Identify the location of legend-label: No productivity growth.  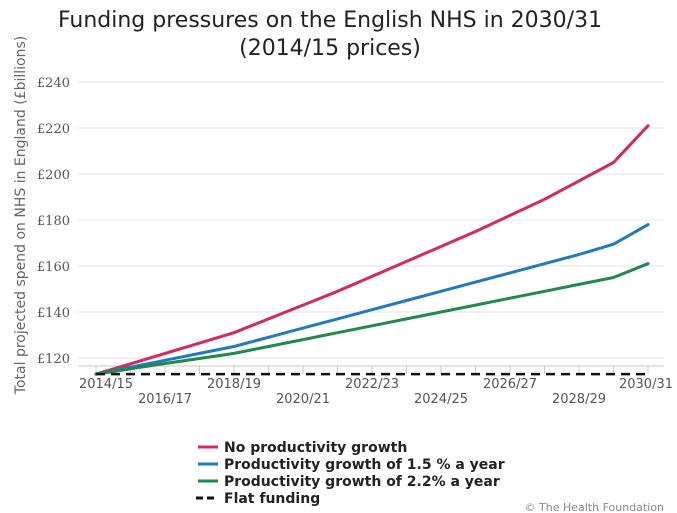
(315, 448).